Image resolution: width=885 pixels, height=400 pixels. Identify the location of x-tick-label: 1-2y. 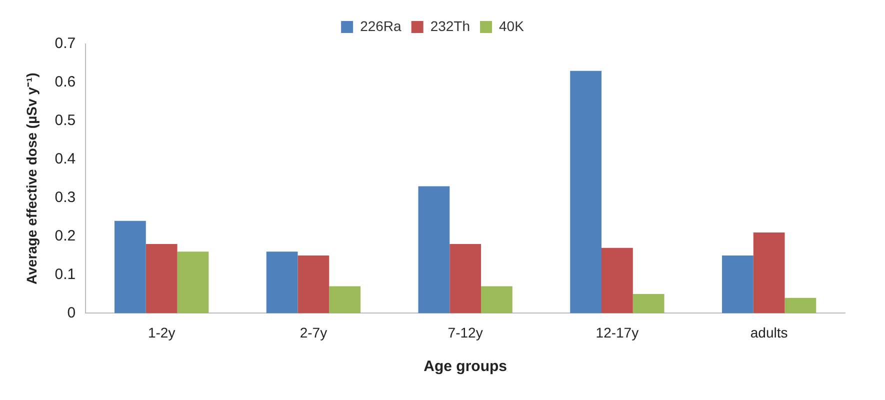
(162, 332).